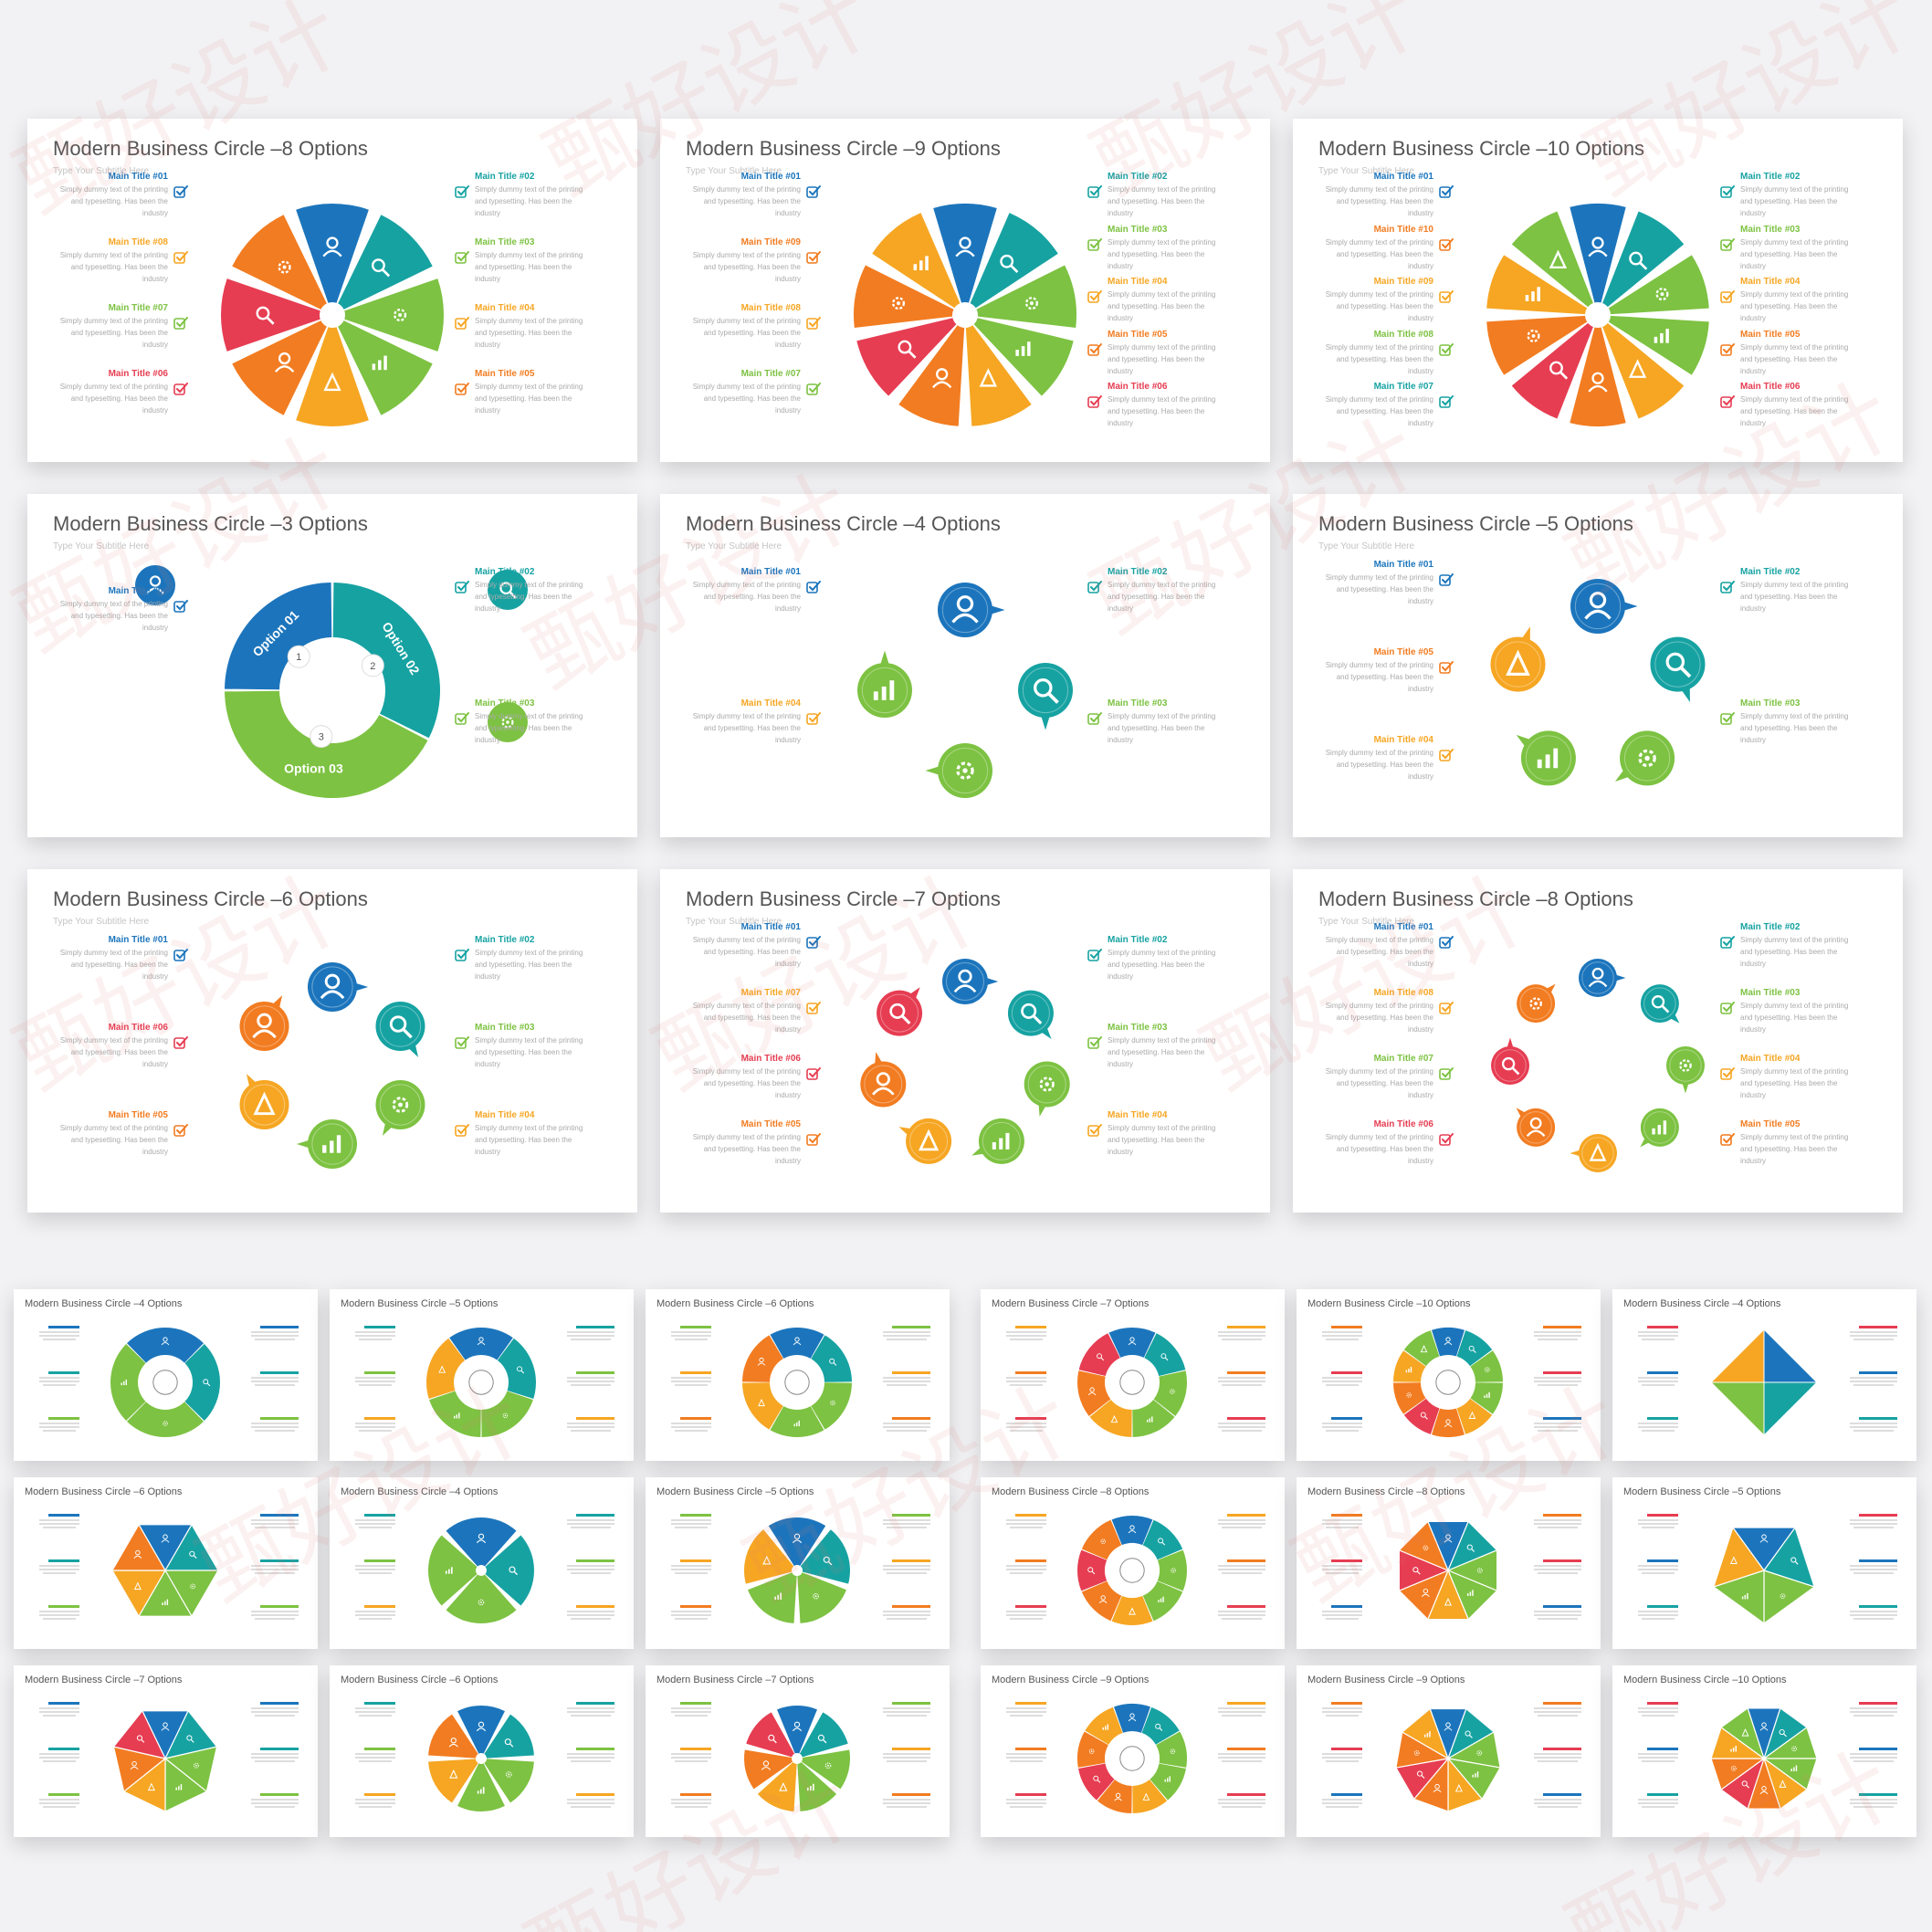  I want to click on slide-subtitle: Type Your Subtitle Here, so click(1366, 922).